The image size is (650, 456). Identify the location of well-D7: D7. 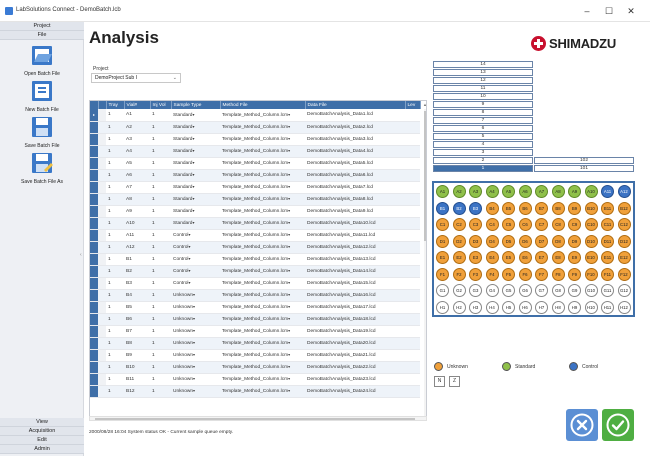
(541, 241).